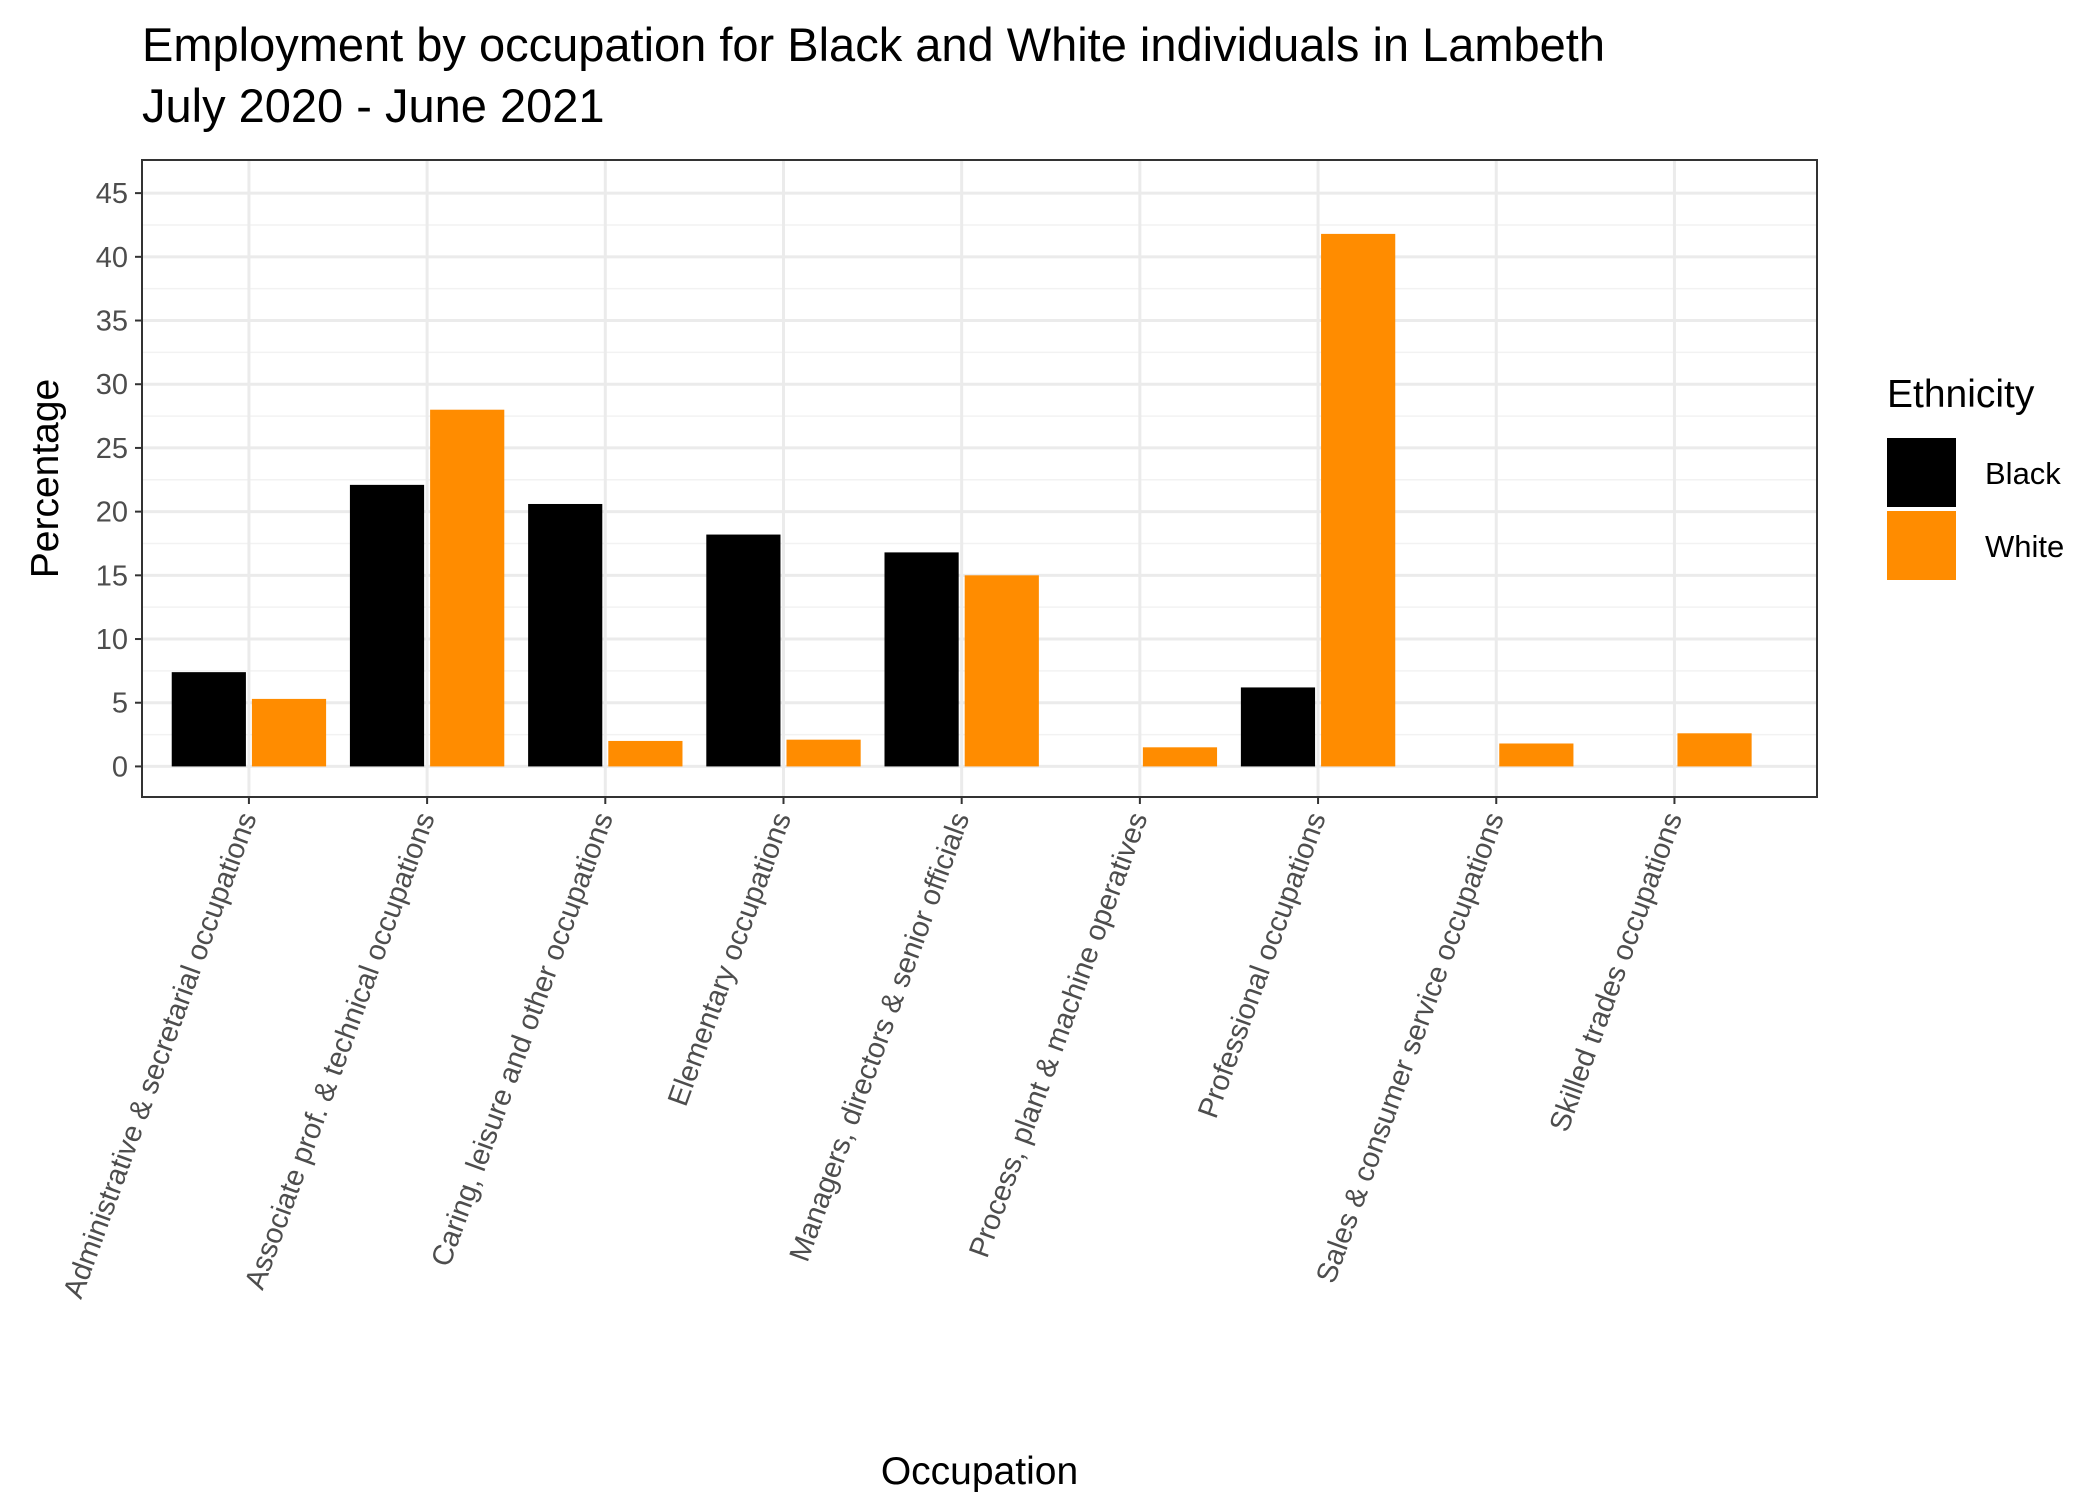 The width and height of the screenshot is (2100, 1500). I want to click on x-tick-label: Elementary occupations, so click(730, 959).